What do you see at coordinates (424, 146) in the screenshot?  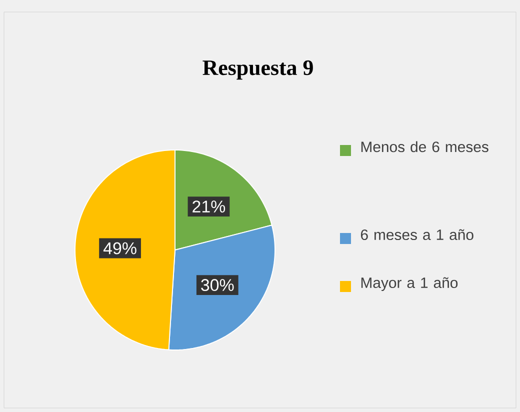 I see `legend-label: Menos de 6 meses` at bounding box center [424, 146].